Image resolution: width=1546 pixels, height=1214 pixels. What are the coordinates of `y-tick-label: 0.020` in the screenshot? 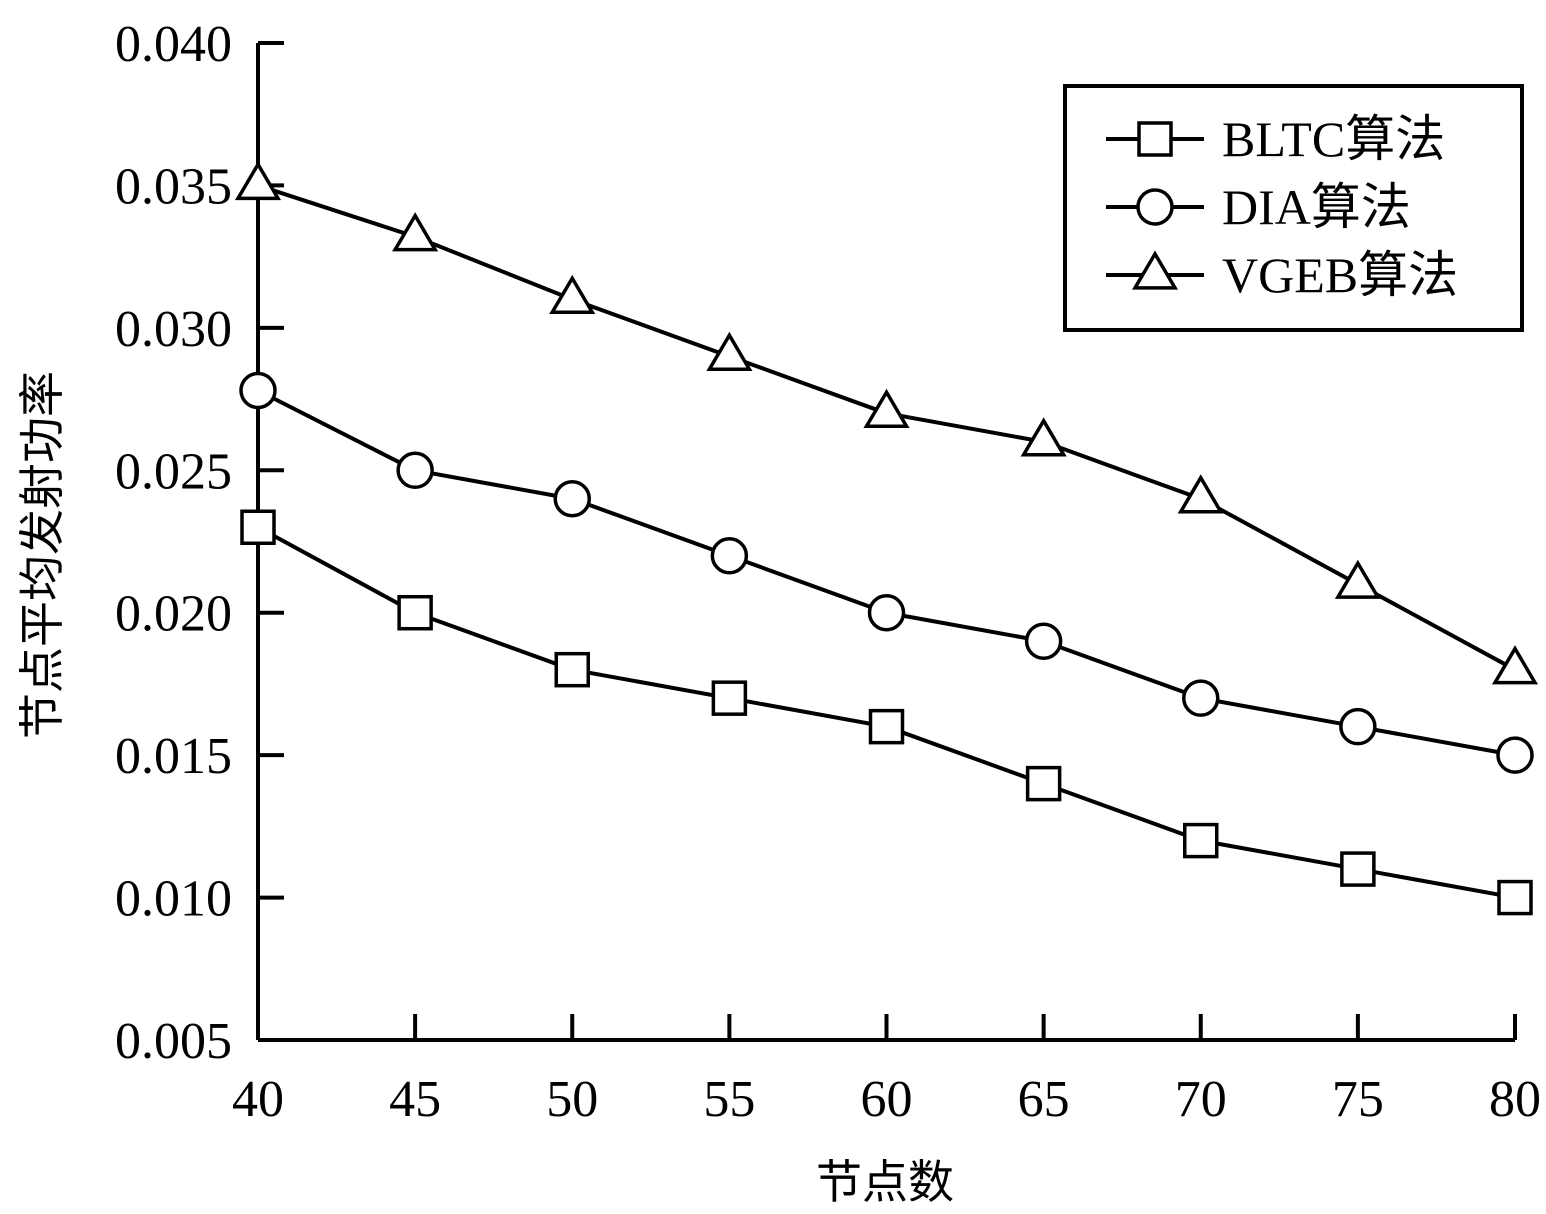 It's located at (173, 614).